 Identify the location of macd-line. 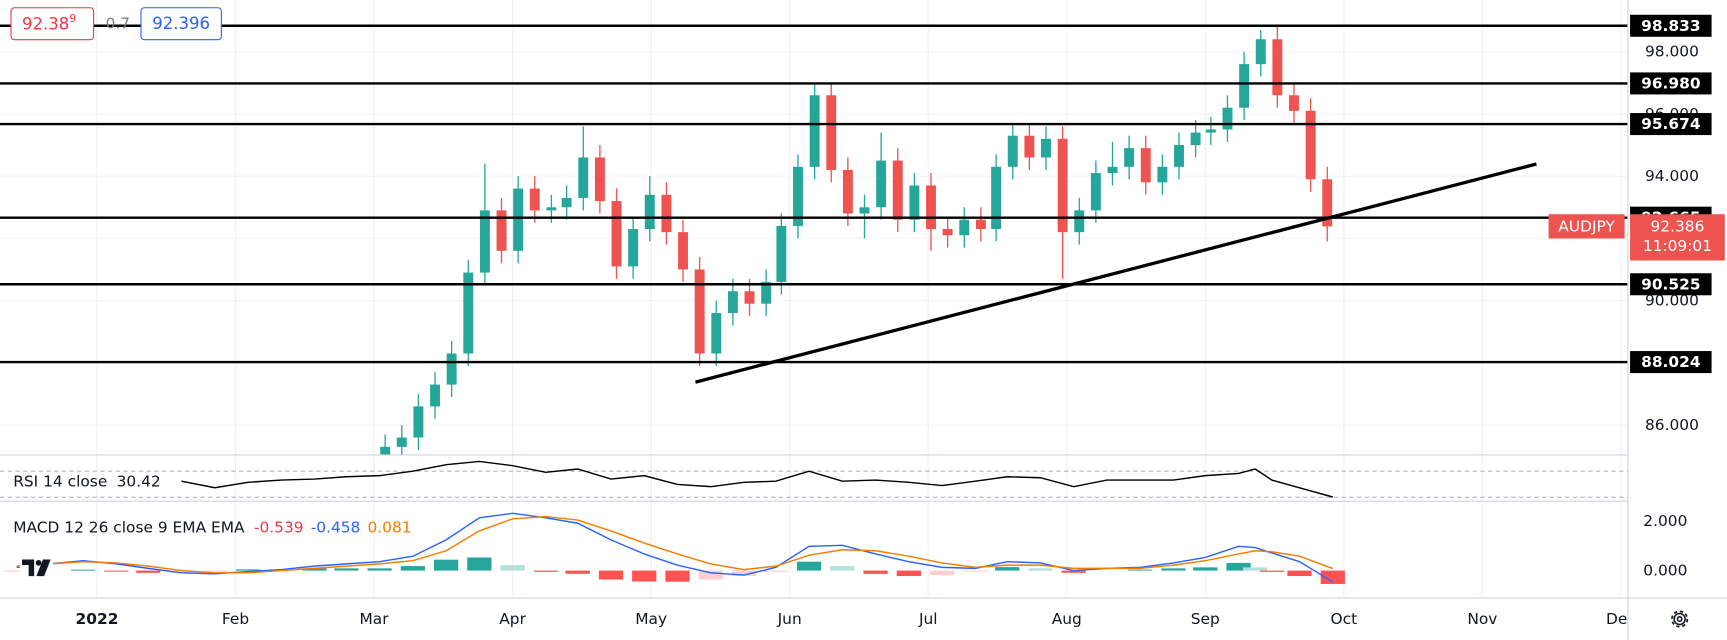
(675, 547).